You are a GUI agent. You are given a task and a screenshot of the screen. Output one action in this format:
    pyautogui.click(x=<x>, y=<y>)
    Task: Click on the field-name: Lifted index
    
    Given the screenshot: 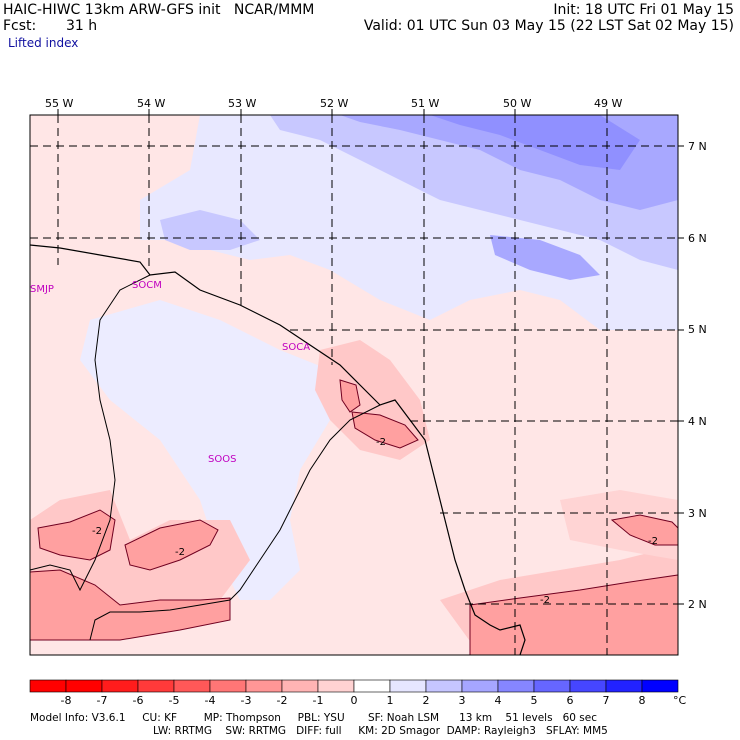 What is the action you would take?
    pyautogui.click(x=43, y=43)
    